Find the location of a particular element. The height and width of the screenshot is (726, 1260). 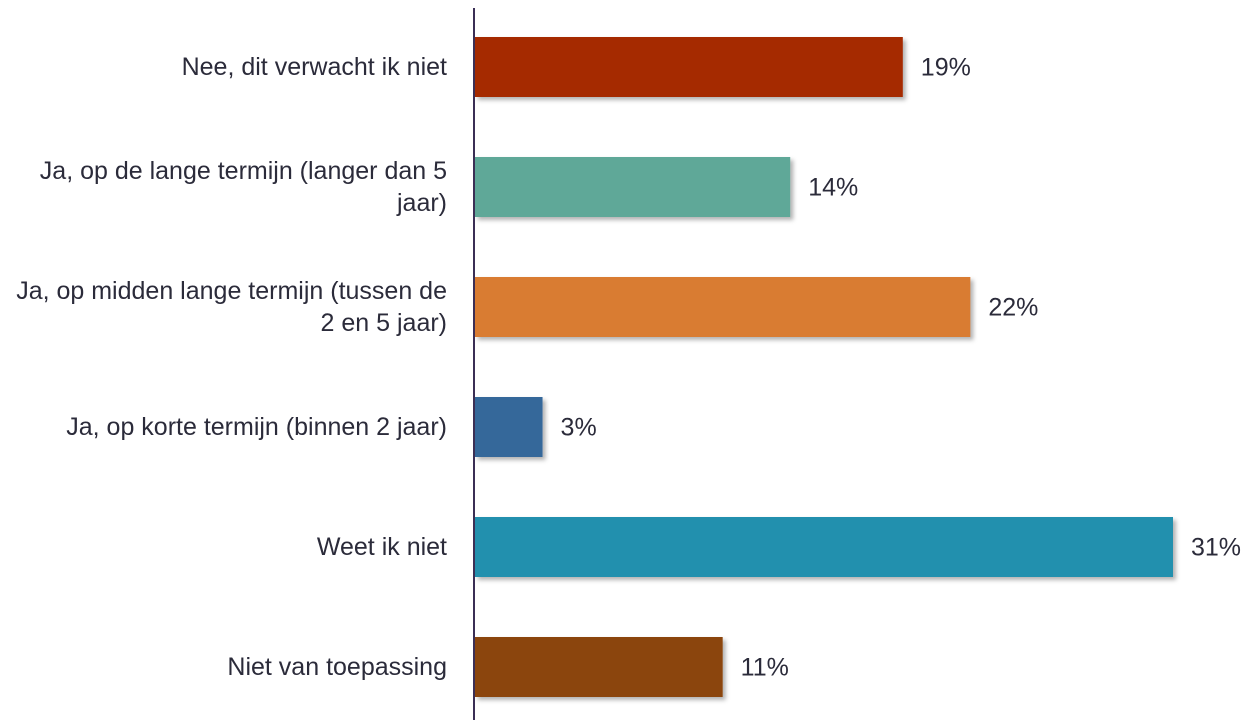

value-label: 3% is located at coordinates (579, 428).